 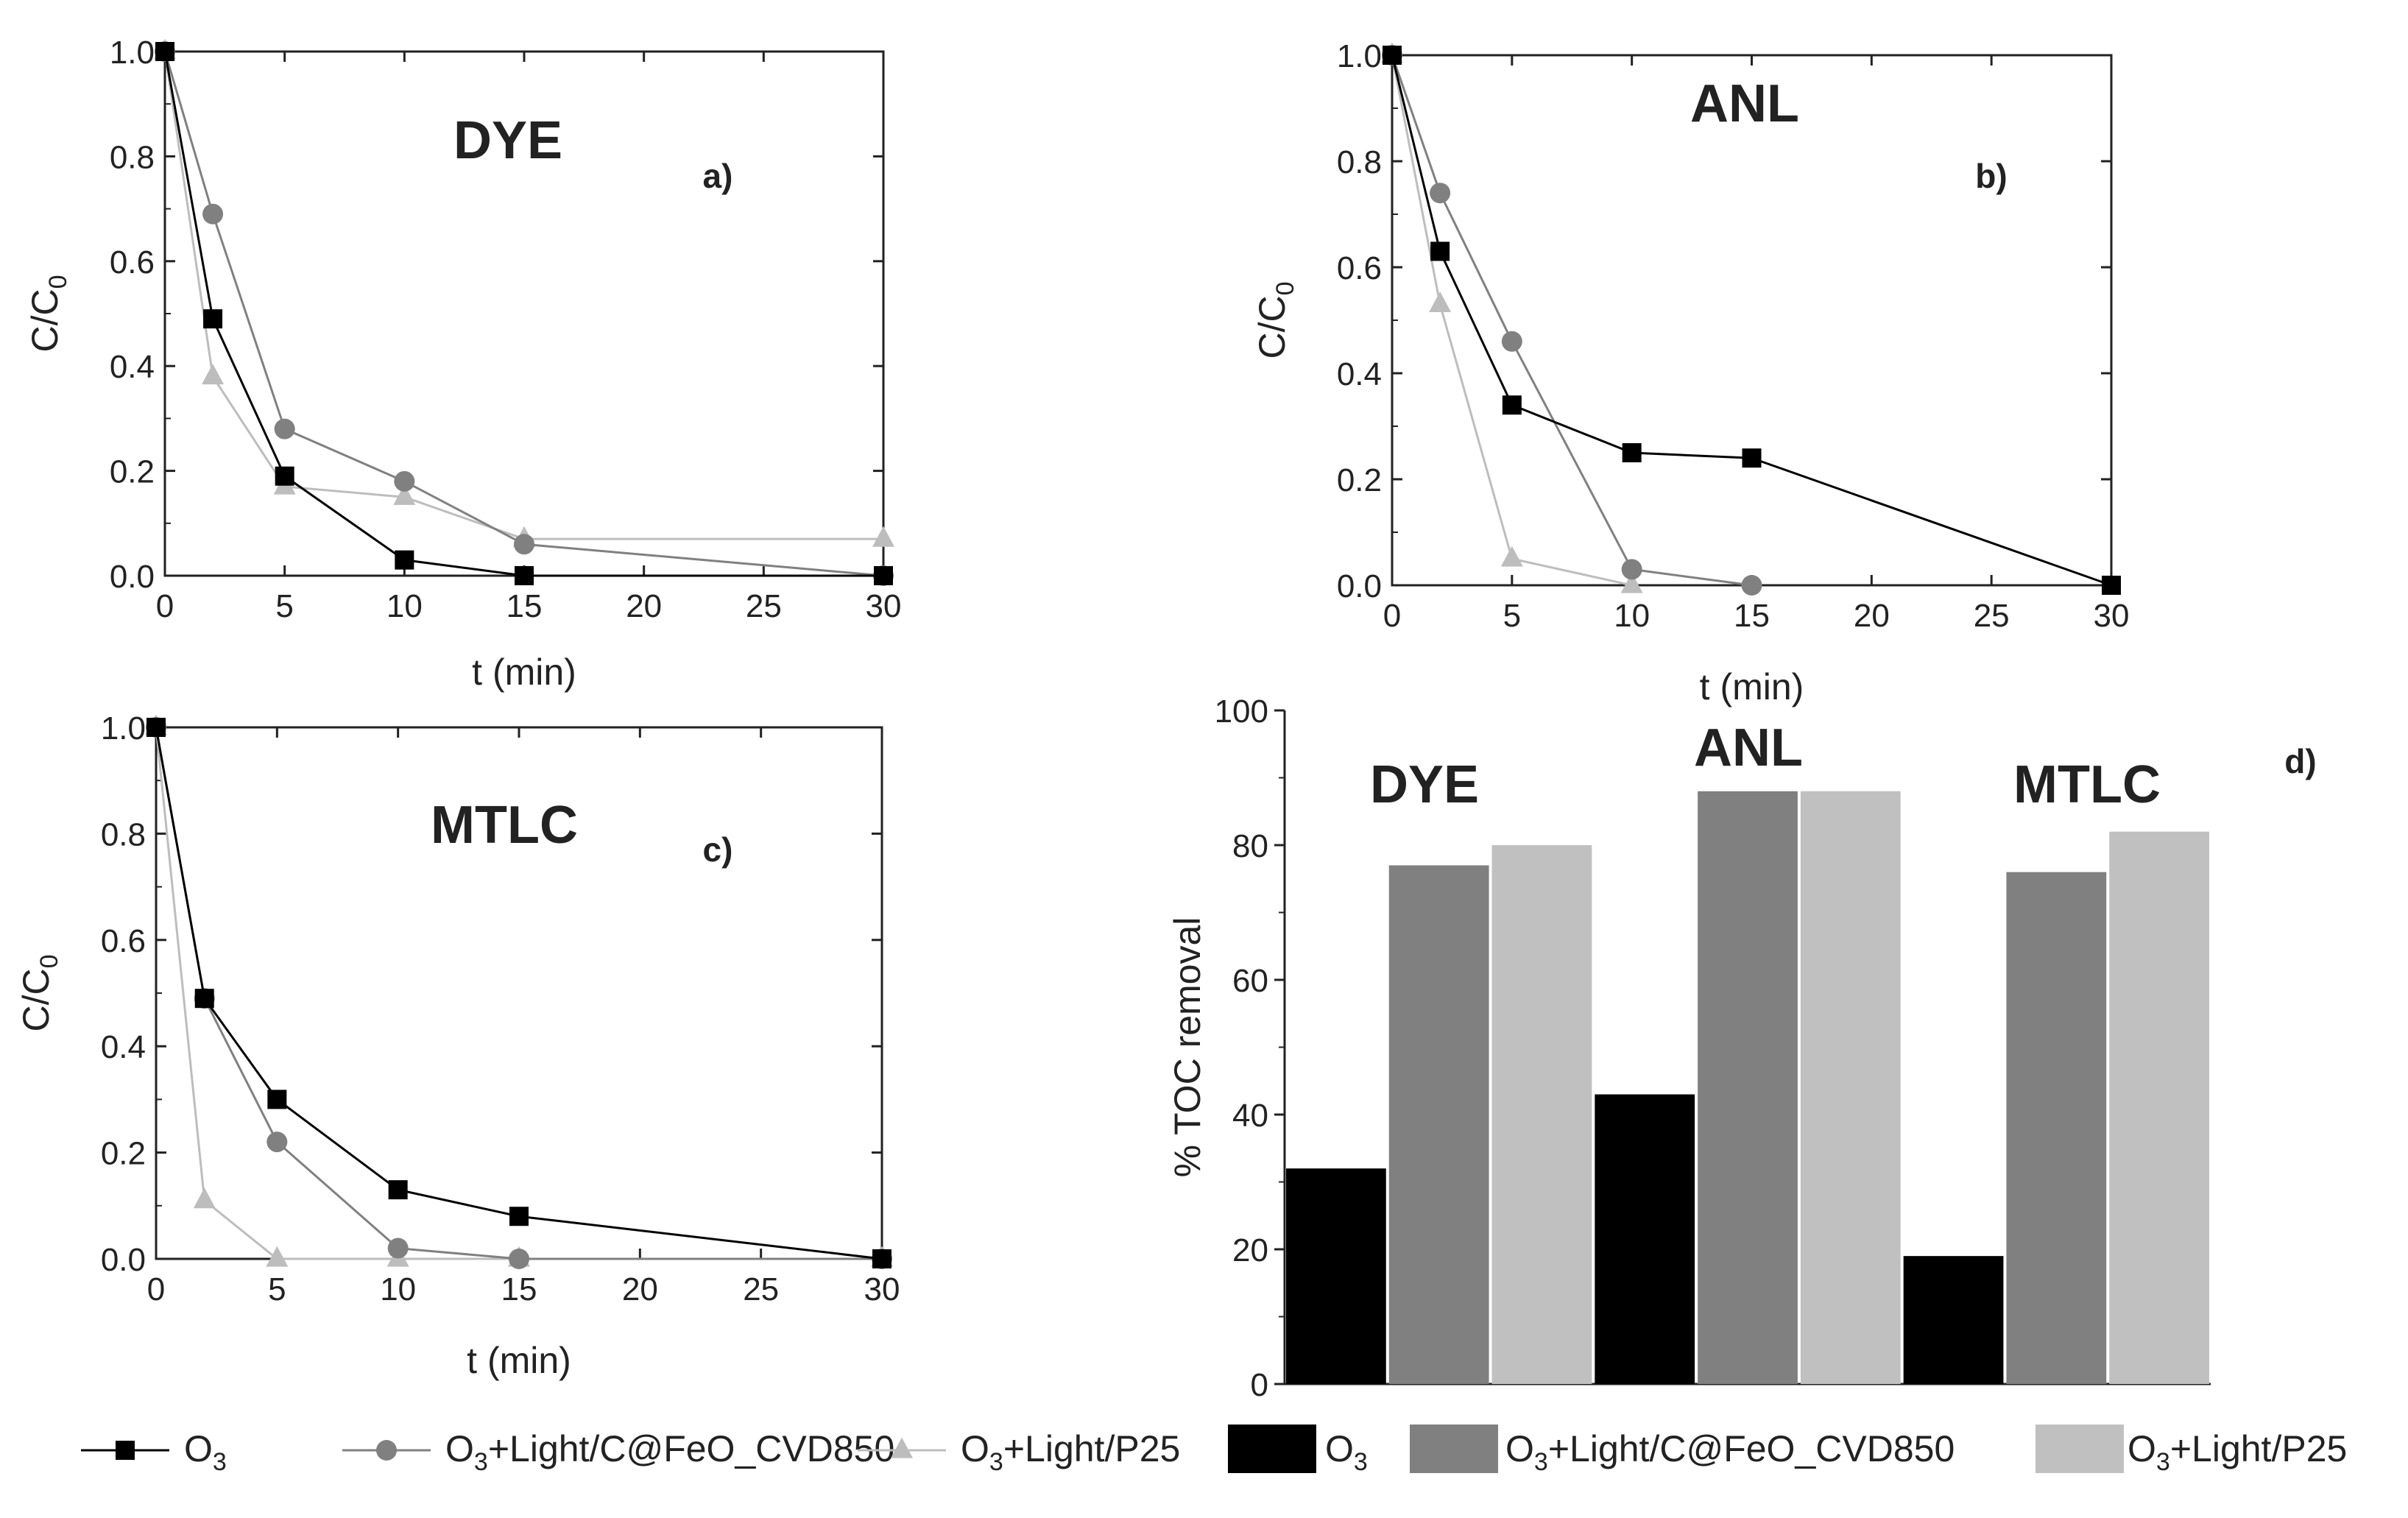 What do you see at coordinates (386, 1450) in the screenshot?
I see `legend-marker` at bounding box center [386, 1450].